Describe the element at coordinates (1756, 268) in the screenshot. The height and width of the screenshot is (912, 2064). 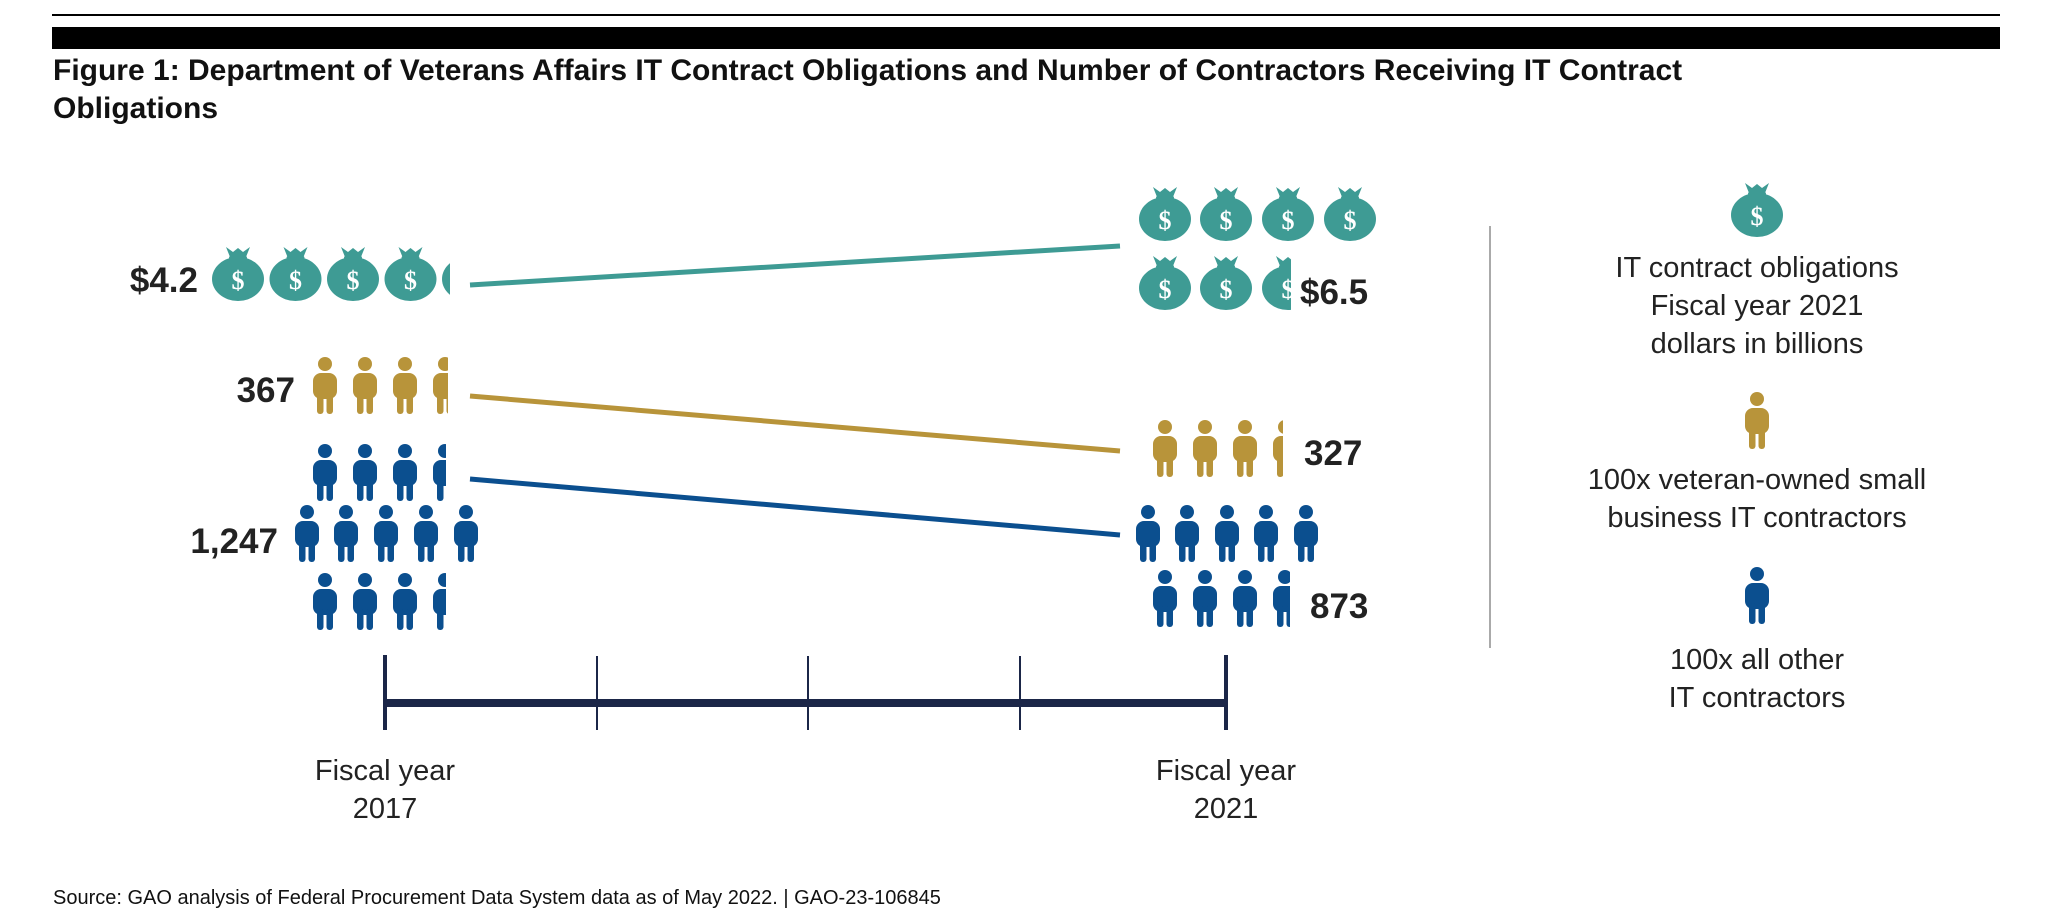
I see `legend-label: IT contract obligations` at that location.